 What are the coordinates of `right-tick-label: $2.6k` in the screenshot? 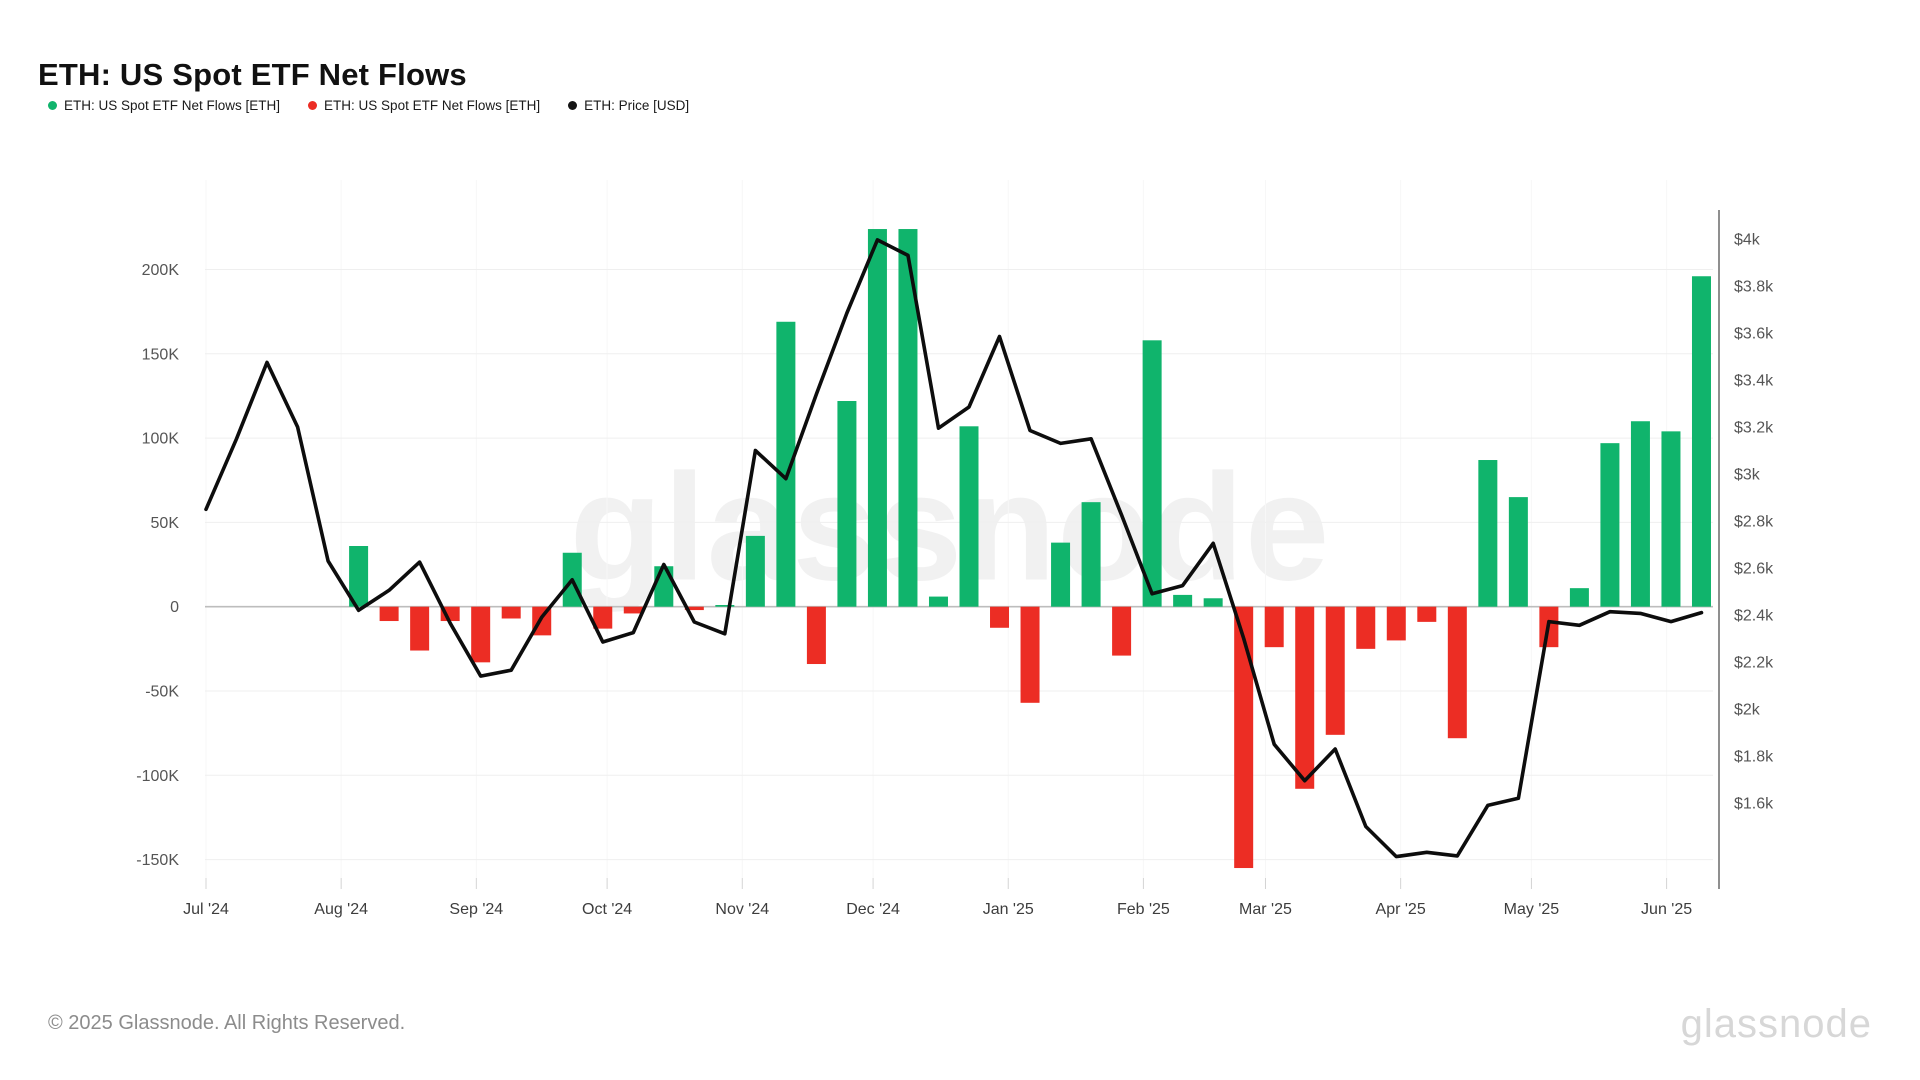 It's located at (1754, 569).